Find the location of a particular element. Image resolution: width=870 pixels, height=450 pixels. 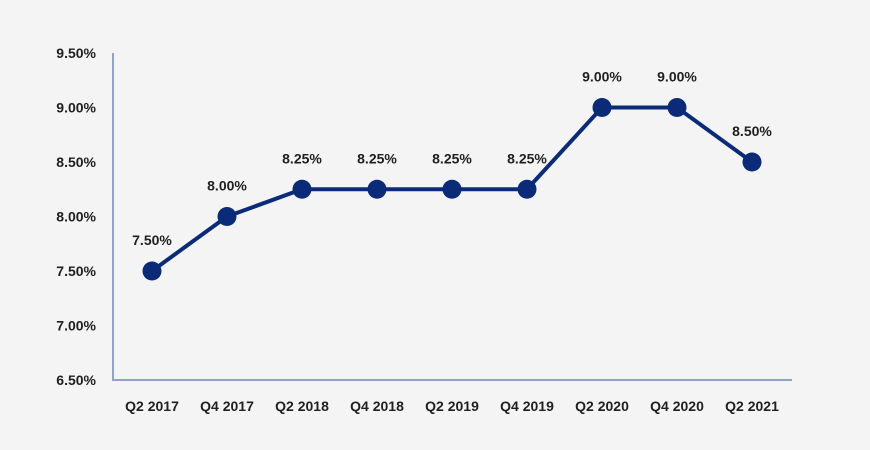

x-tick-label: Q4 2017 is located at coordinates (227, 406).